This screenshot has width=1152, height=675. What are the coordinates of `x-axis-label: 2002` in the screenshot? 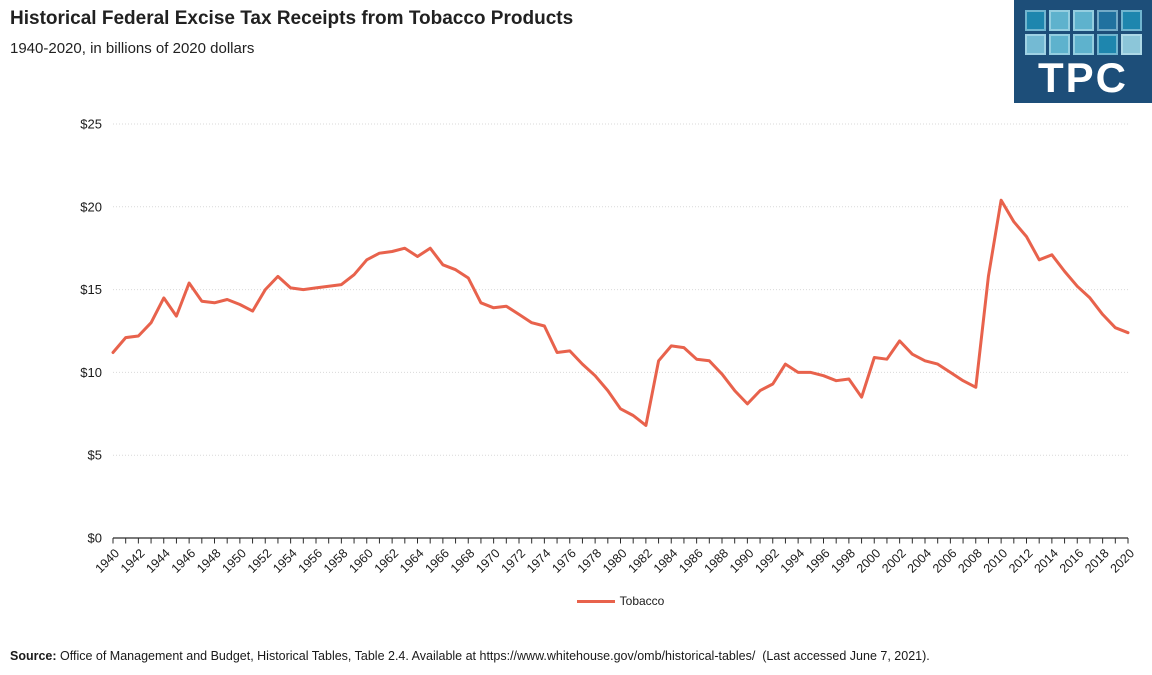 It's located at (894, 561).